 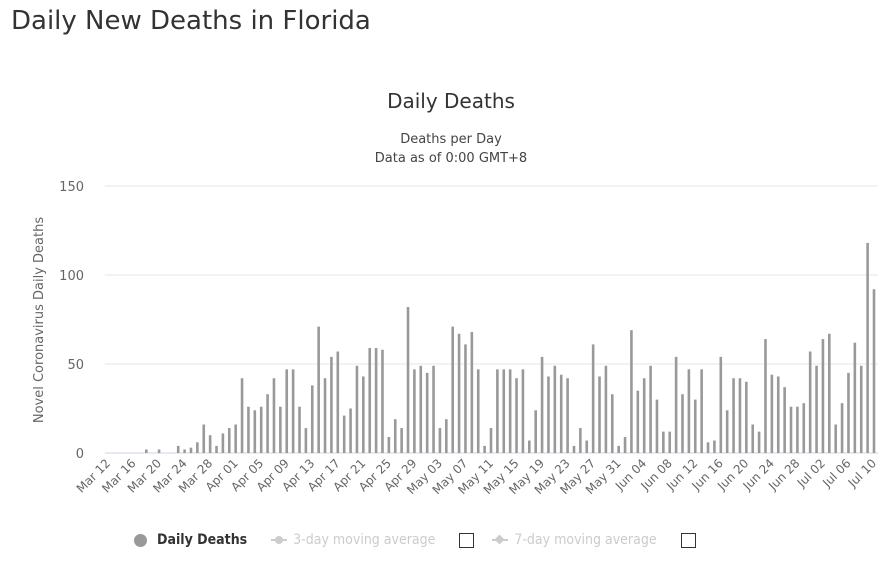 What do you see at coordinates (71, 276) in the screenshot?
I see `y-tick-label: 100` at bounding box center [71, 276].